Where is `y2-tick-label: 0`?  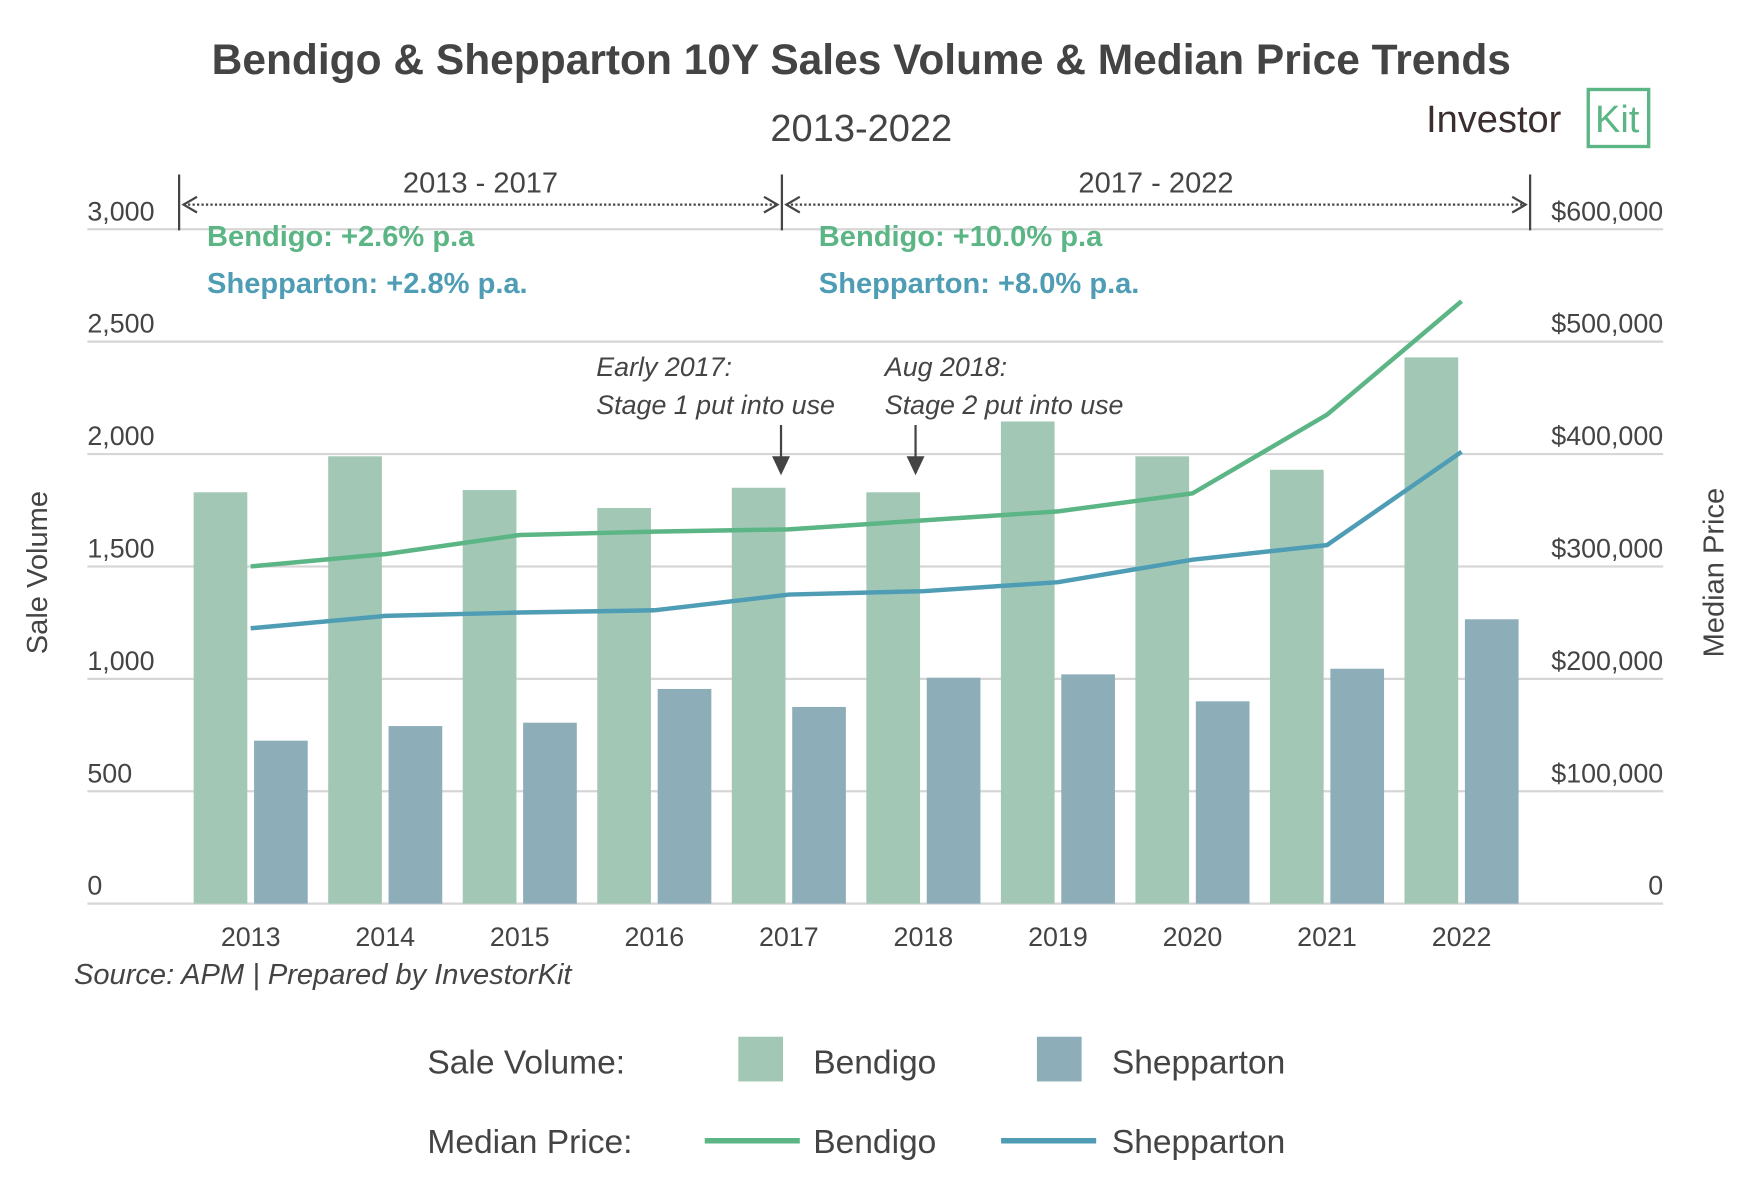
y2-tick-label: 0 is located at coordinates (1655, 886).